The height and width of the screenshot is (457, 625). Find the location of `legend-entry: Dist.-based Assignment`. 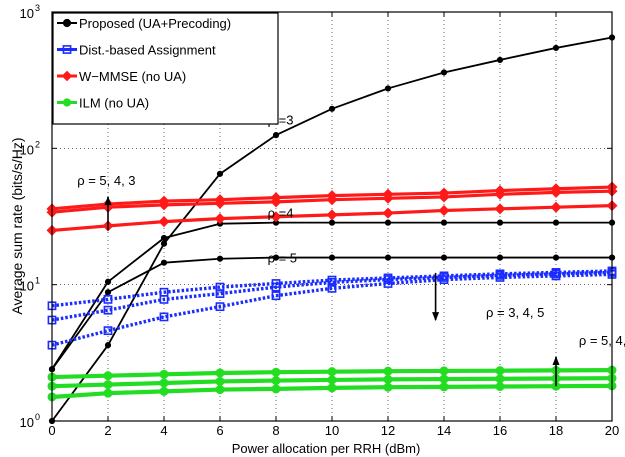

legend-entry: Dist.-based Assignment is located at coordinates (136, 50).